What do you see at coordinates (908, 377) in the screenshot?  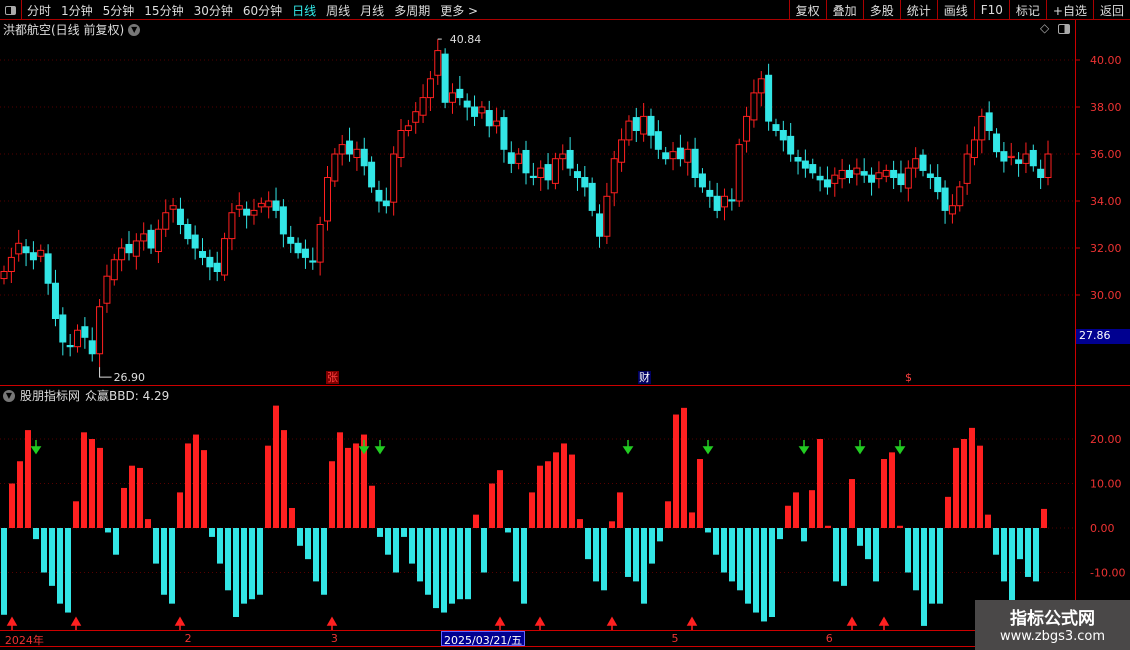 I see `event-marker: $` at bounding box center [908, 377].